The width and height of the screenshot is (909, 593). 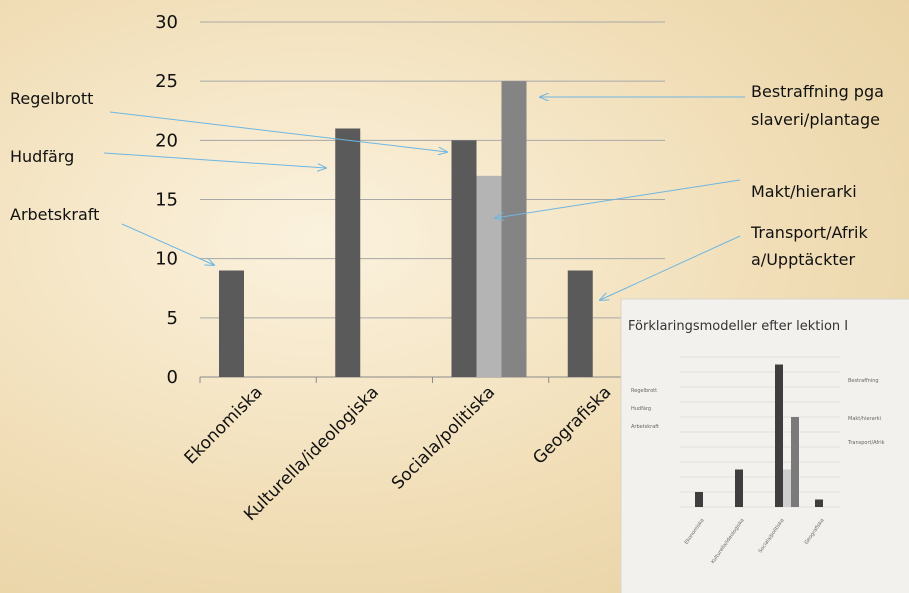 I want to click on annotation-bestraffning-1: Bestraffning pga, so click(x=817, y=91).